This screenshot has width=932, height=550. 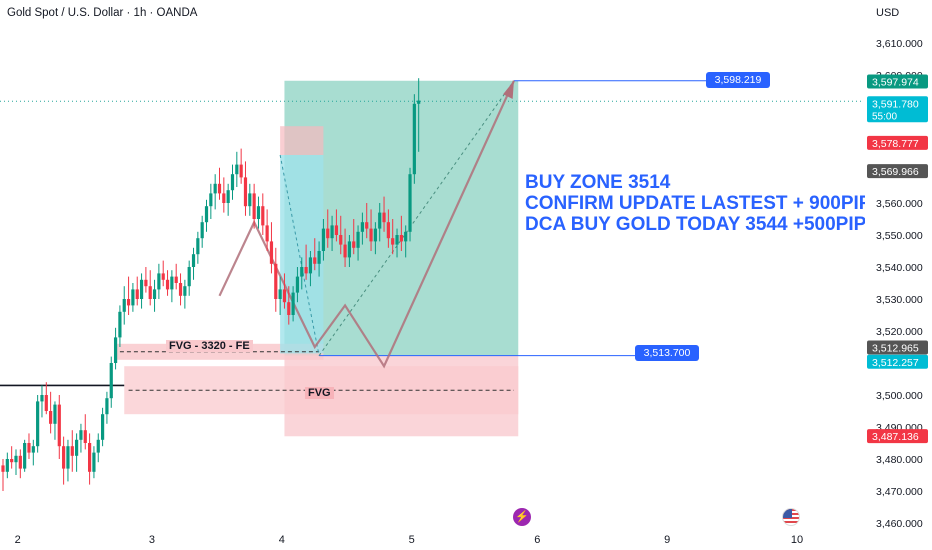 I want to click on y-tick-label: 3,550.000, so click(x=899, y=236).